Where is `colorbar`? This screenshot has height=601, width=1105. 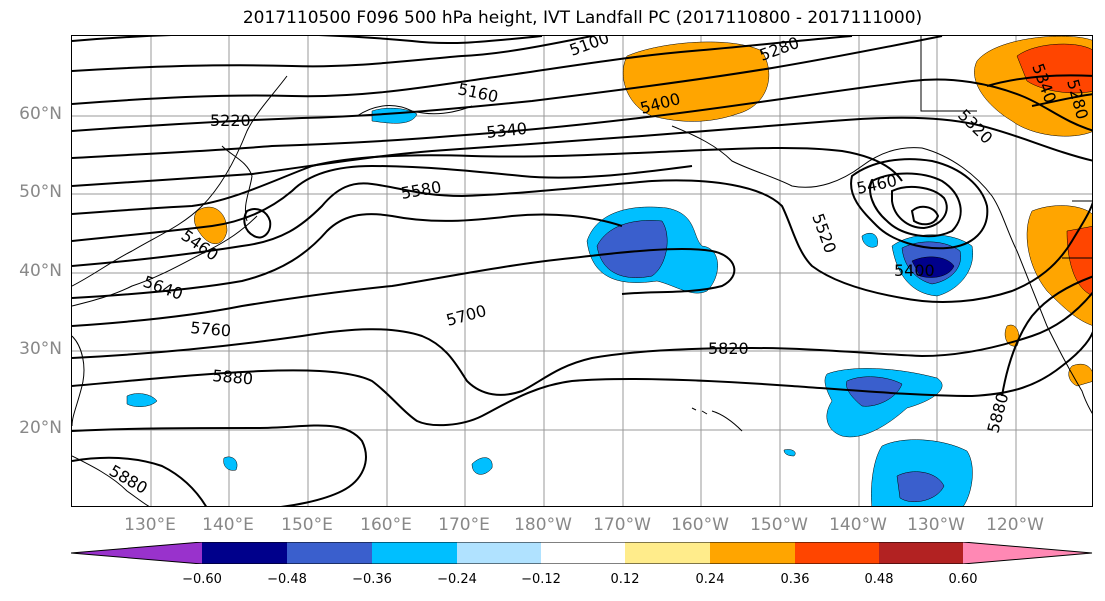 colorbar is located at coordinates (582, 553).